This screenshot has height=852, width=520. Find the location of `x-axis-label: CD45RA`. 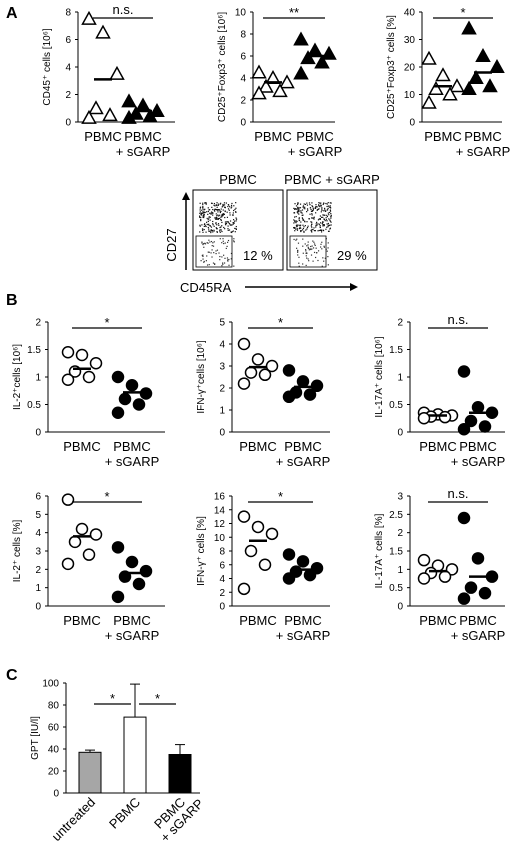

x-axis-label: CD45RA is located at coordinates (206, 287).